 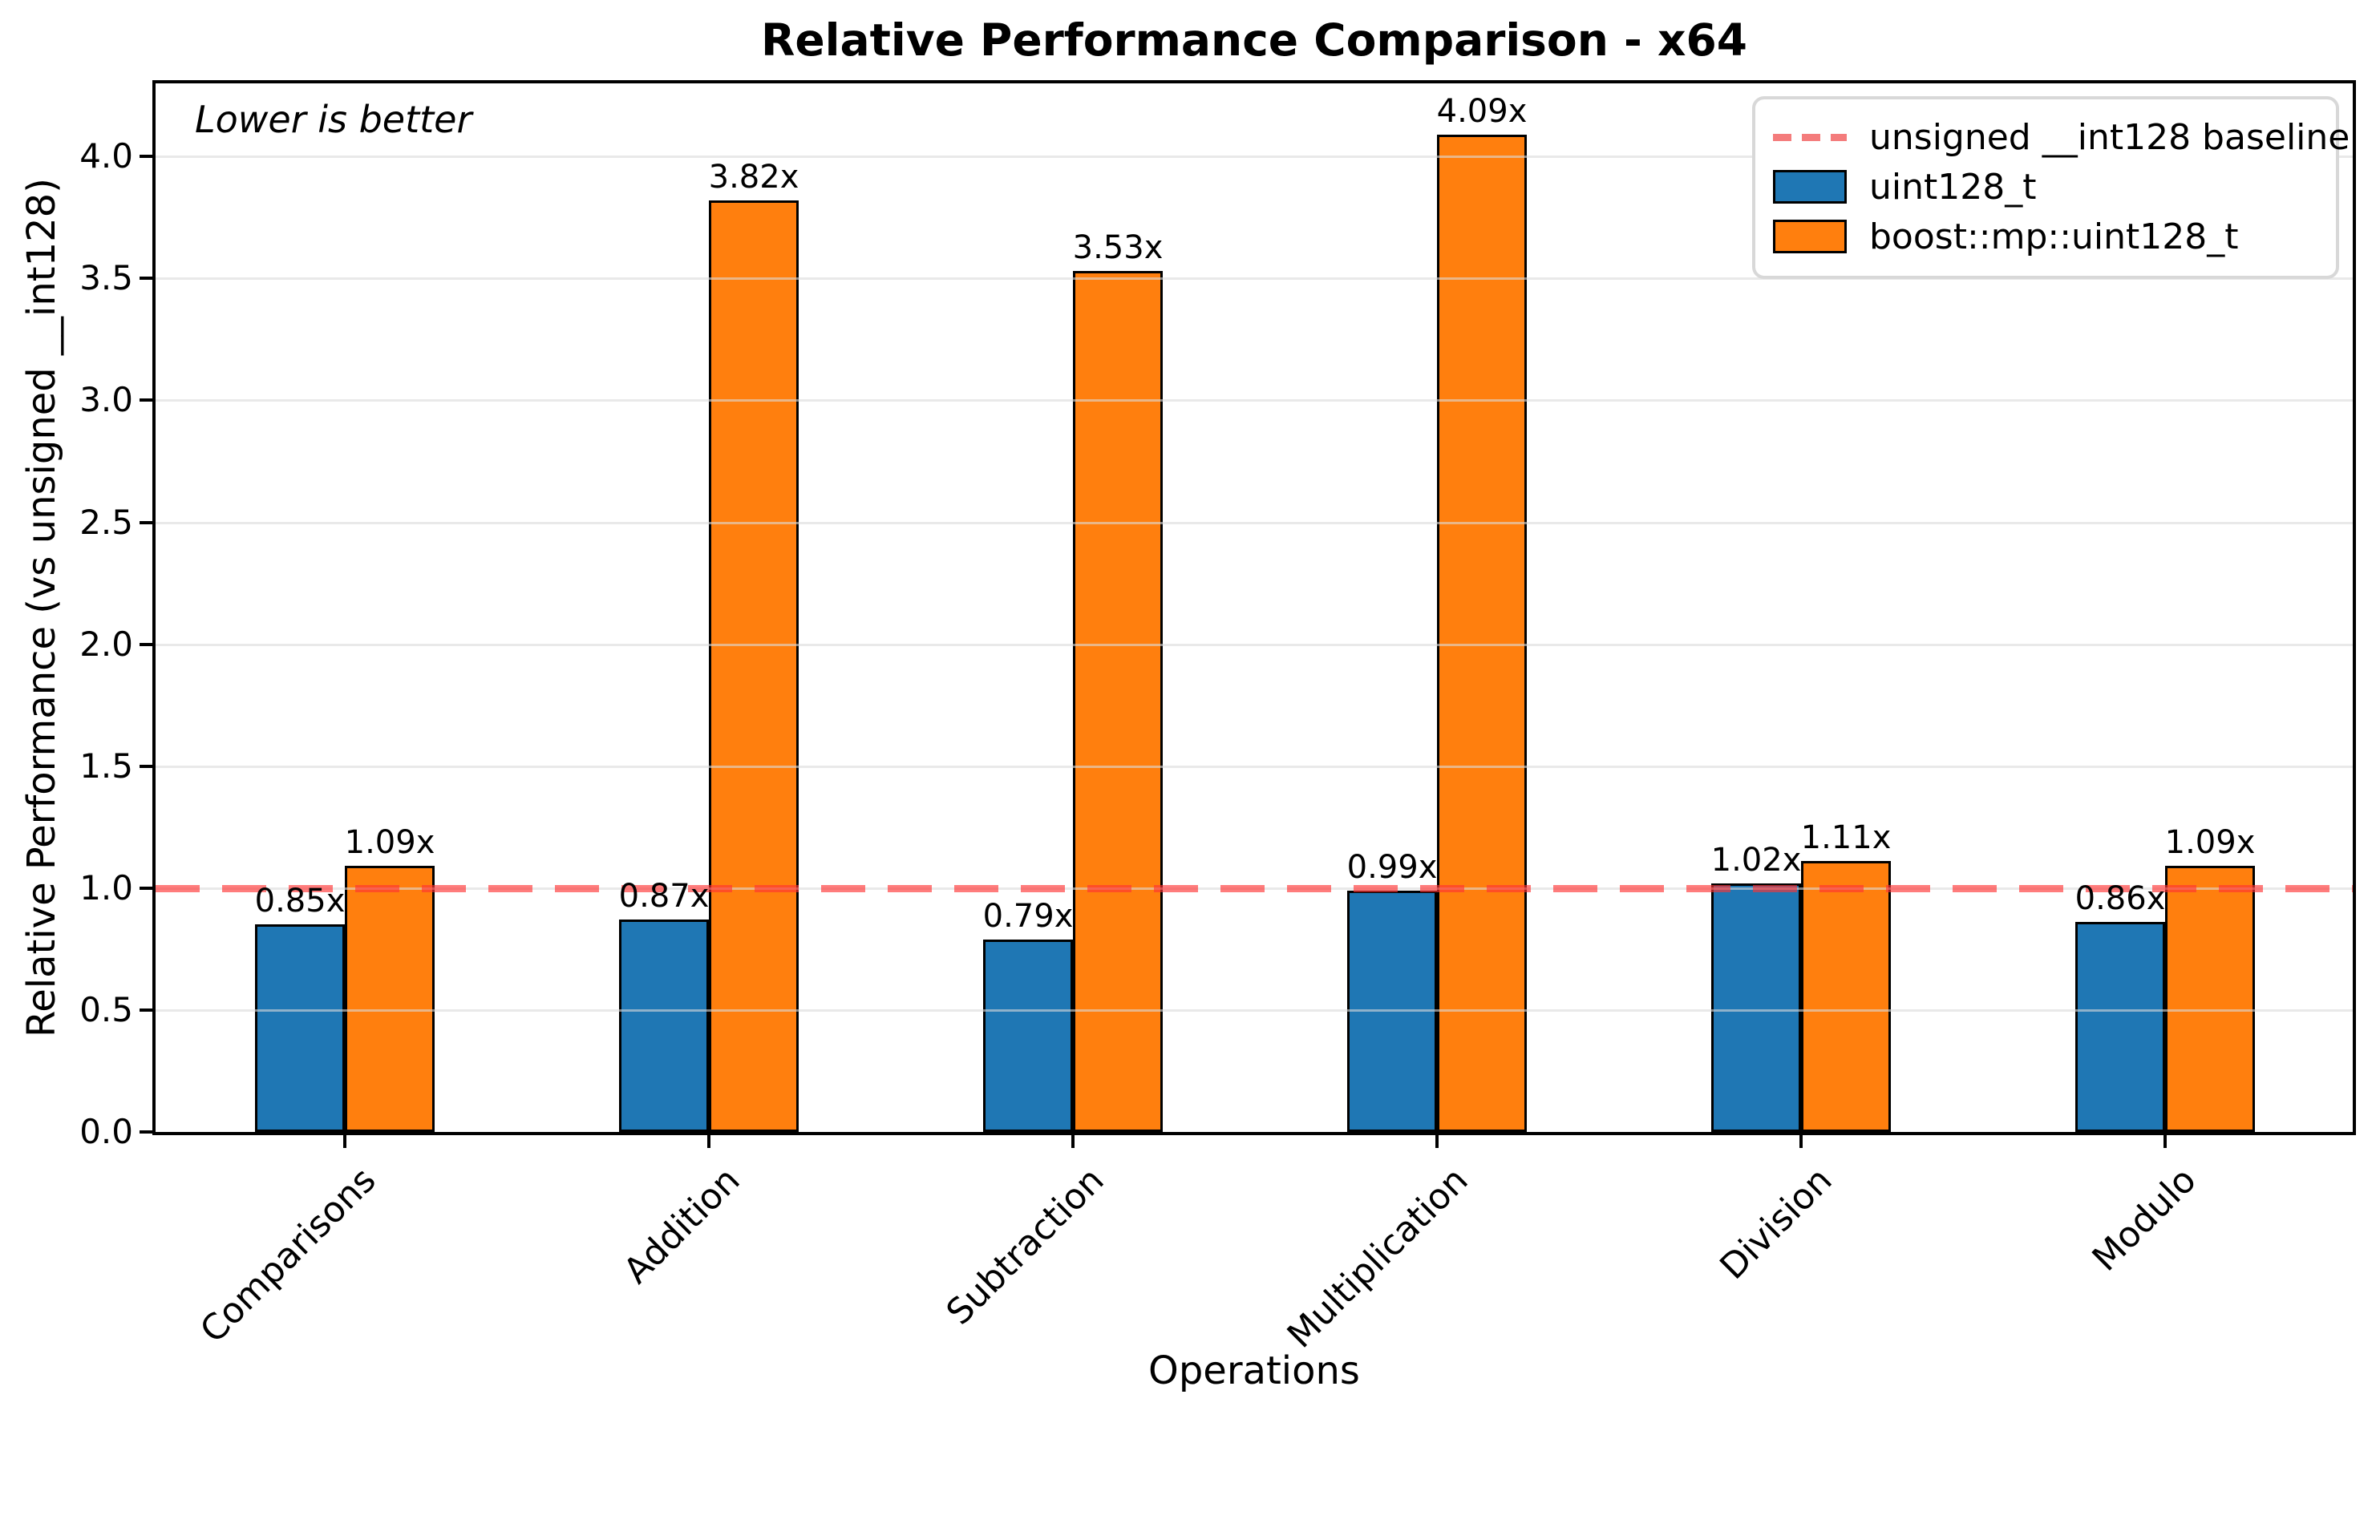 What do you see at coordinates (333, 120) in the screenshot?
I see `annotation-lower-is-better: Lower is better` at bounding box center [333, 120].